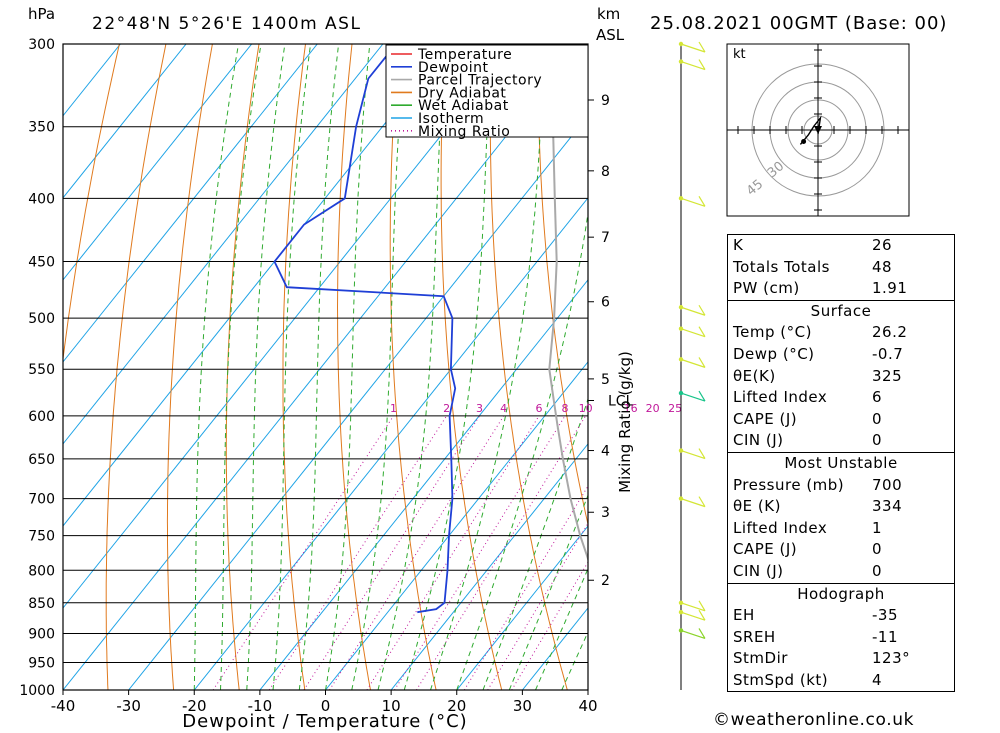 This screenshot has height=733, width=1000. I want to click on mixing-ratio-label: 3, so click(479, 408).